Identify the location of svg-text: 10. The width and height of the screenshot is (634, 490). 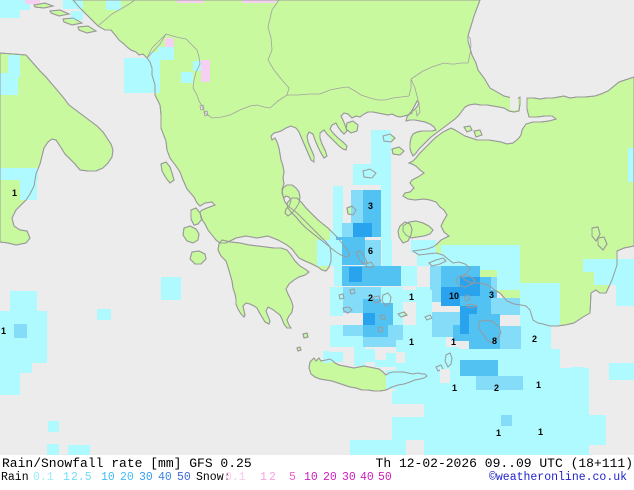
(454, 296).